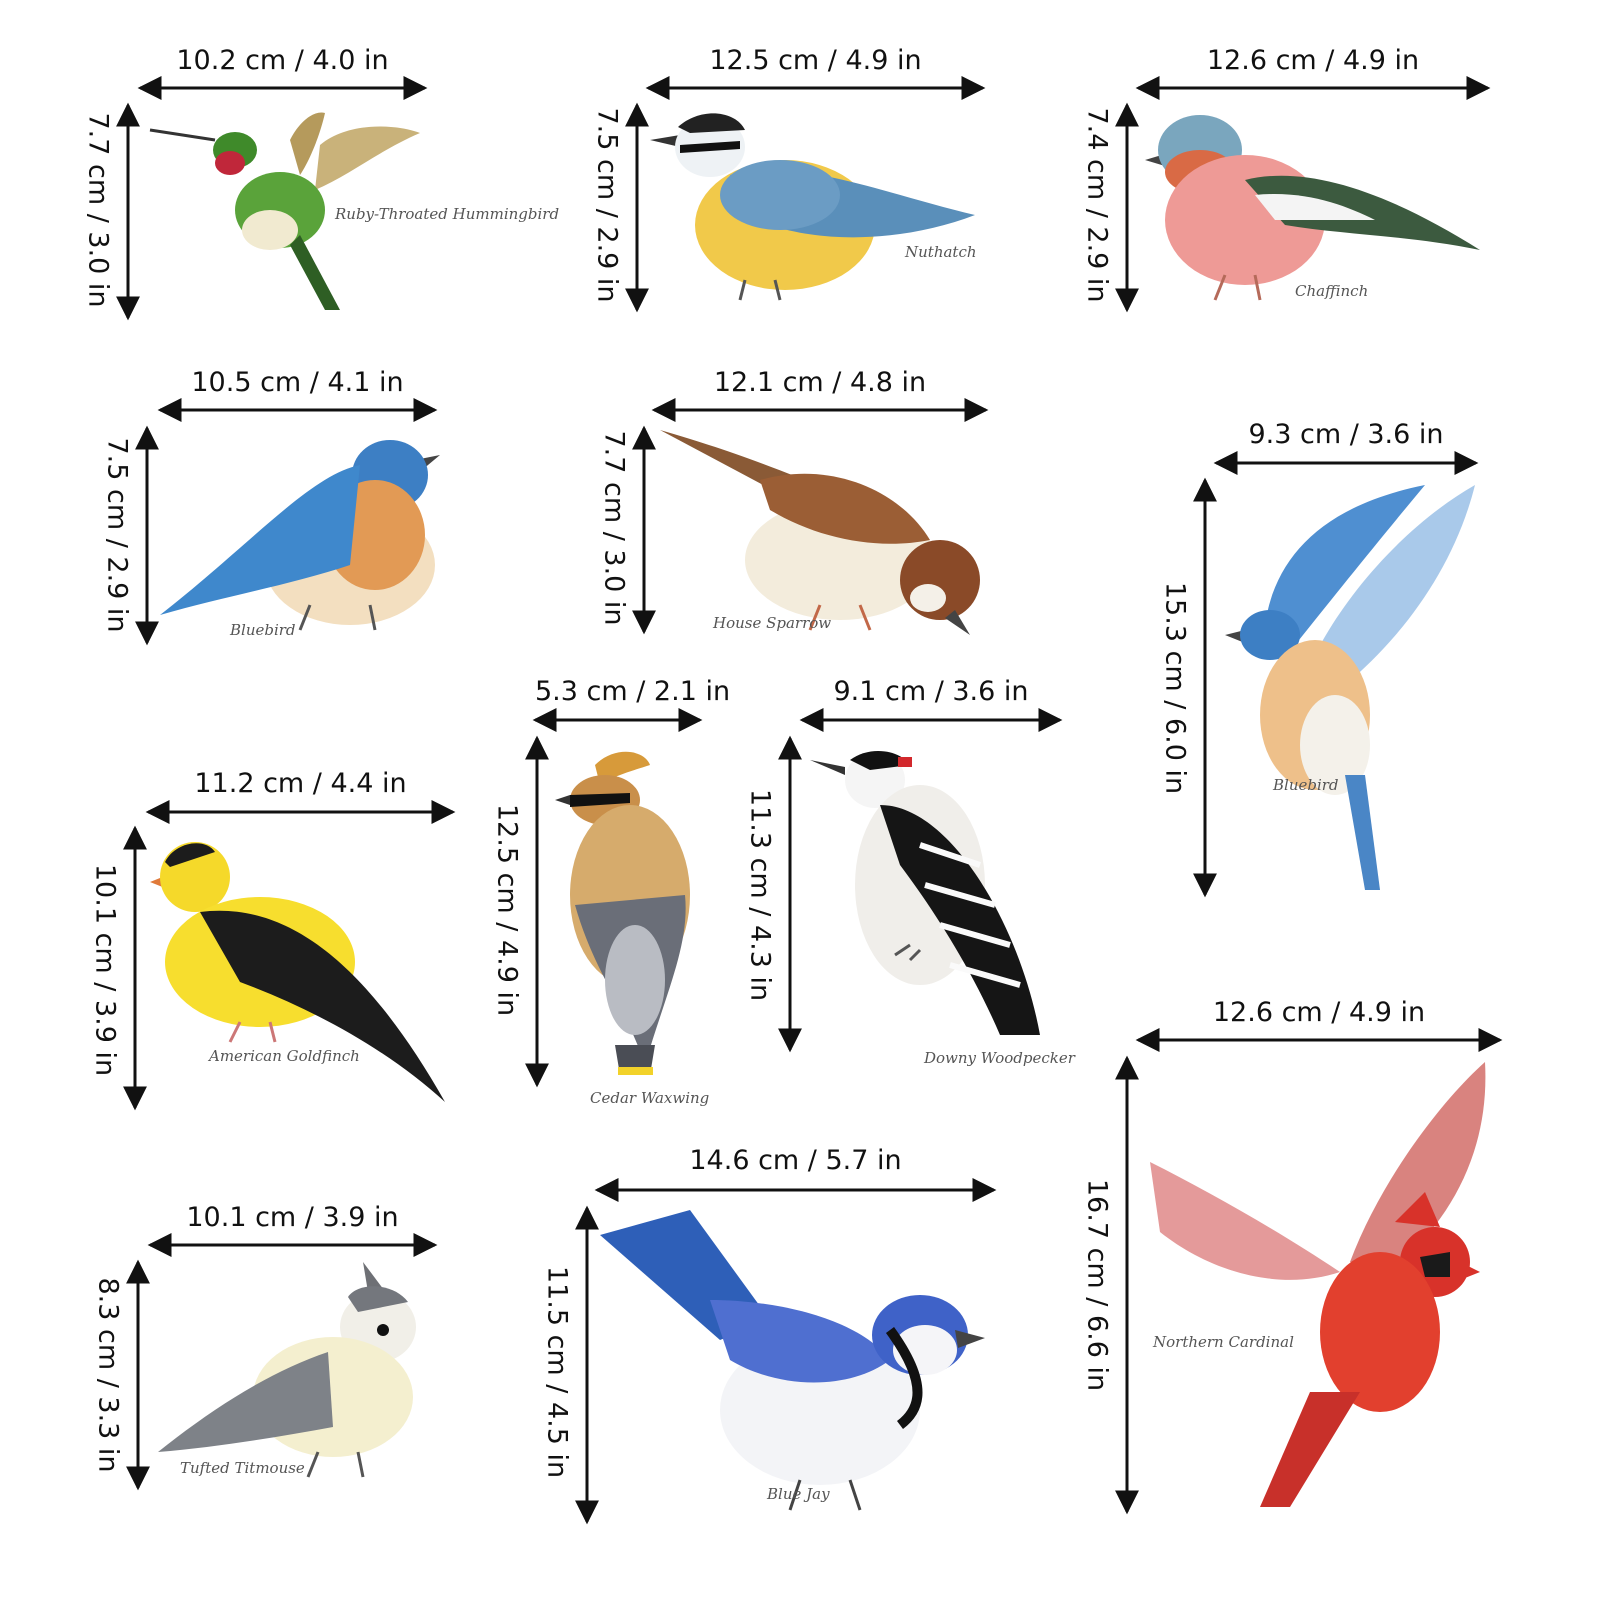 This screenshot has width=1600, height=1600. Describe the element at coordinates (1223, 1342) in the screenshot. I see `bird-name: Northern Cardinal` at that location.